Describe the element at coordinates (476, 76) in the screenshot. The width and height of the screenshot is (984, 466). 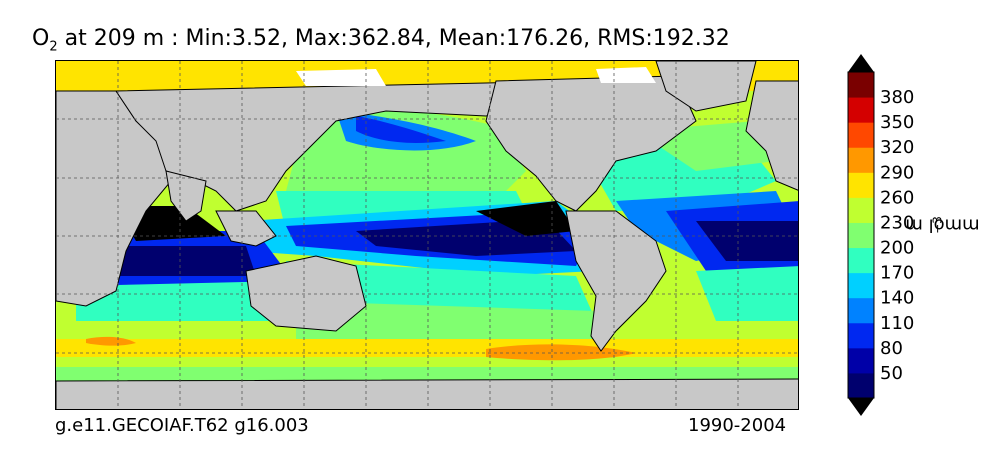
I see `sea-ice` at that location.